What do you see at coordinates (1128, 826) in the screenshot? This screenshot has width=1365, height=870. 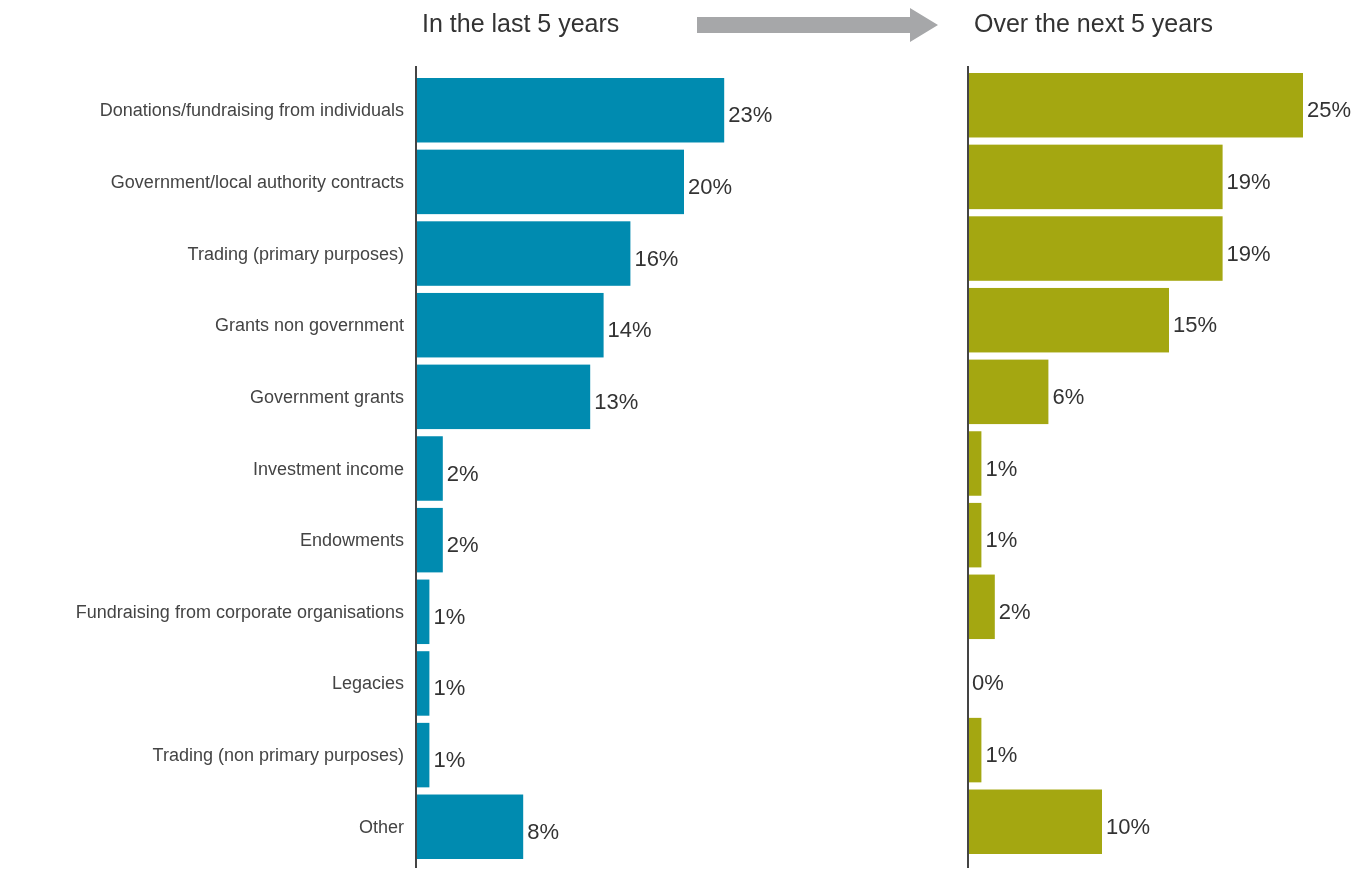 I see `data-label: 10%` at bounding box center [1128, 826].